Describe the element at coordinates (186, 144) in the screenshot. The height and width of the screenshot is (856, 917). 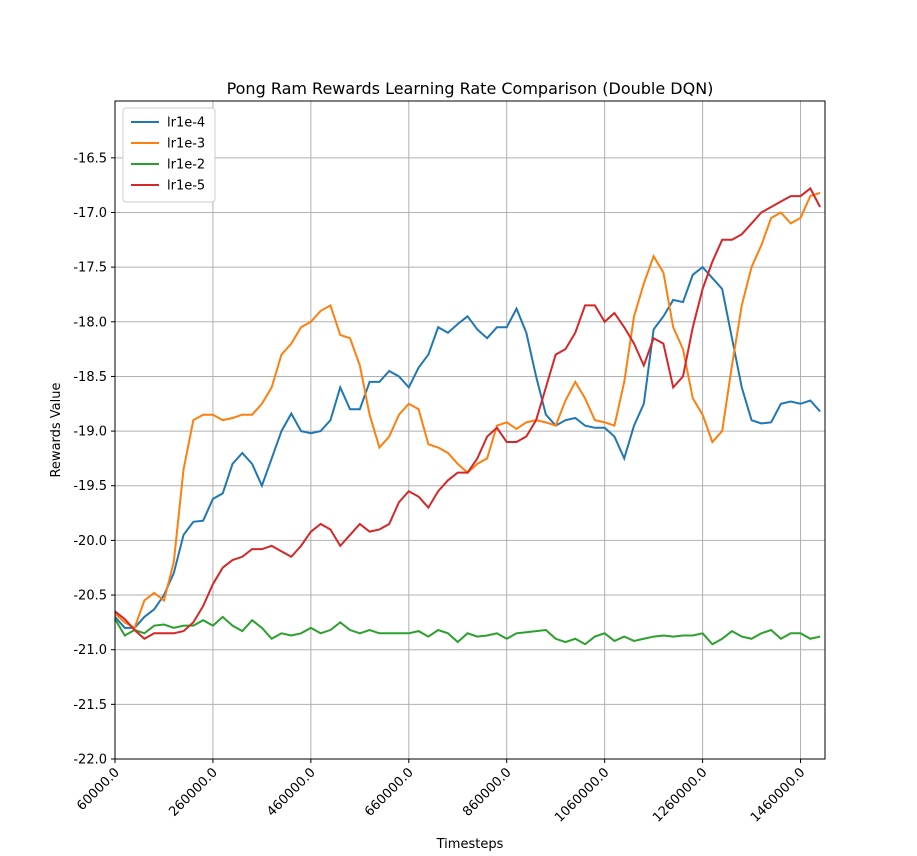
I see `legend-label: lr1e-3` at that location.